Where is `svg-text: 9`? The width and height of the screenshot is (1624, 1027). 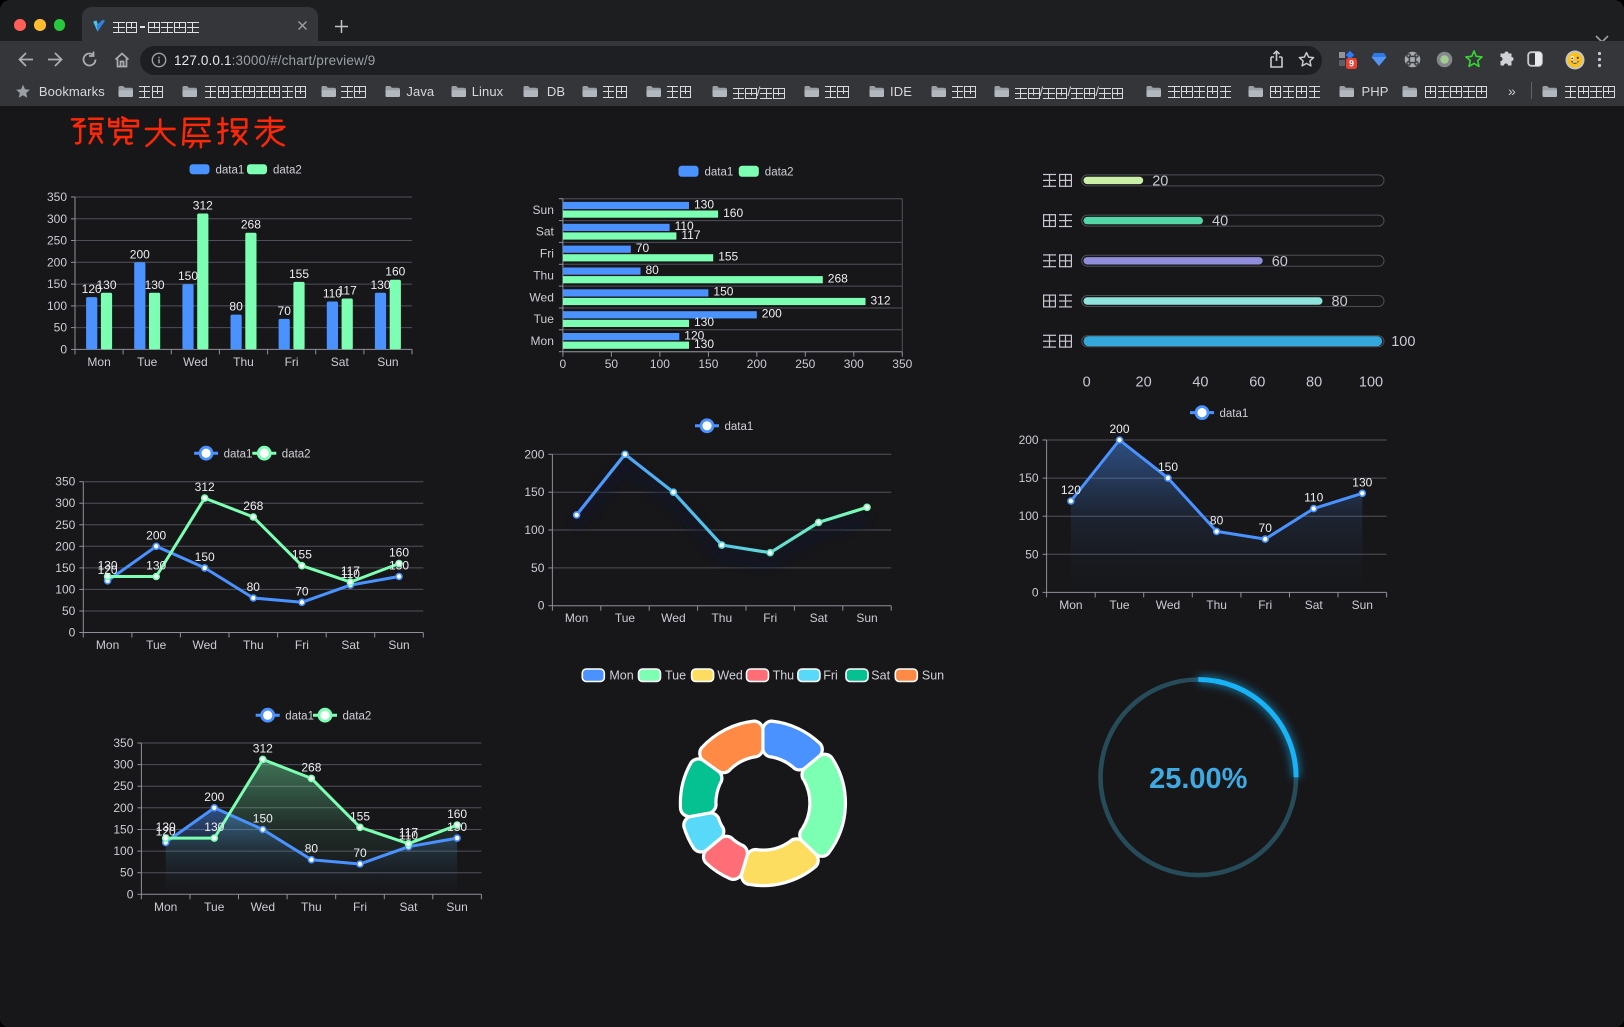
svg-text: 9 is located at coordinates (1351, 64).